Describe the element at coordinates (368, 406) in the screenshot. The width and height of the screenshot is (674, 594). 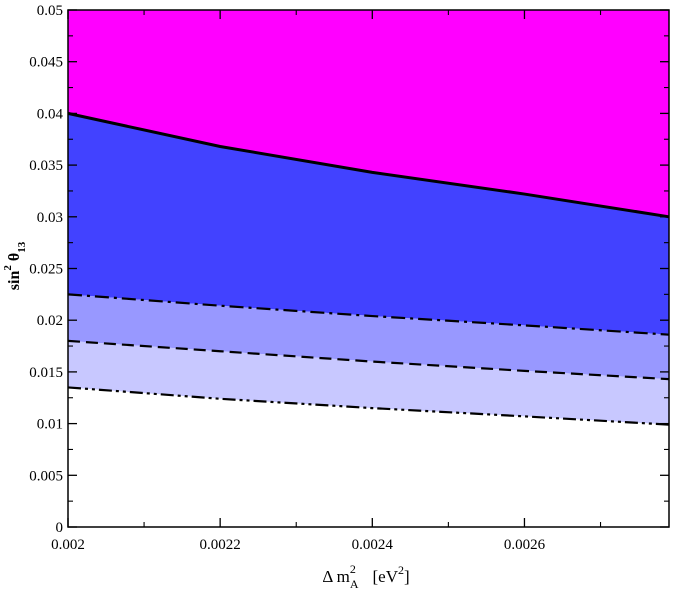
I see `series-line-dash-dot-dot` at that location.